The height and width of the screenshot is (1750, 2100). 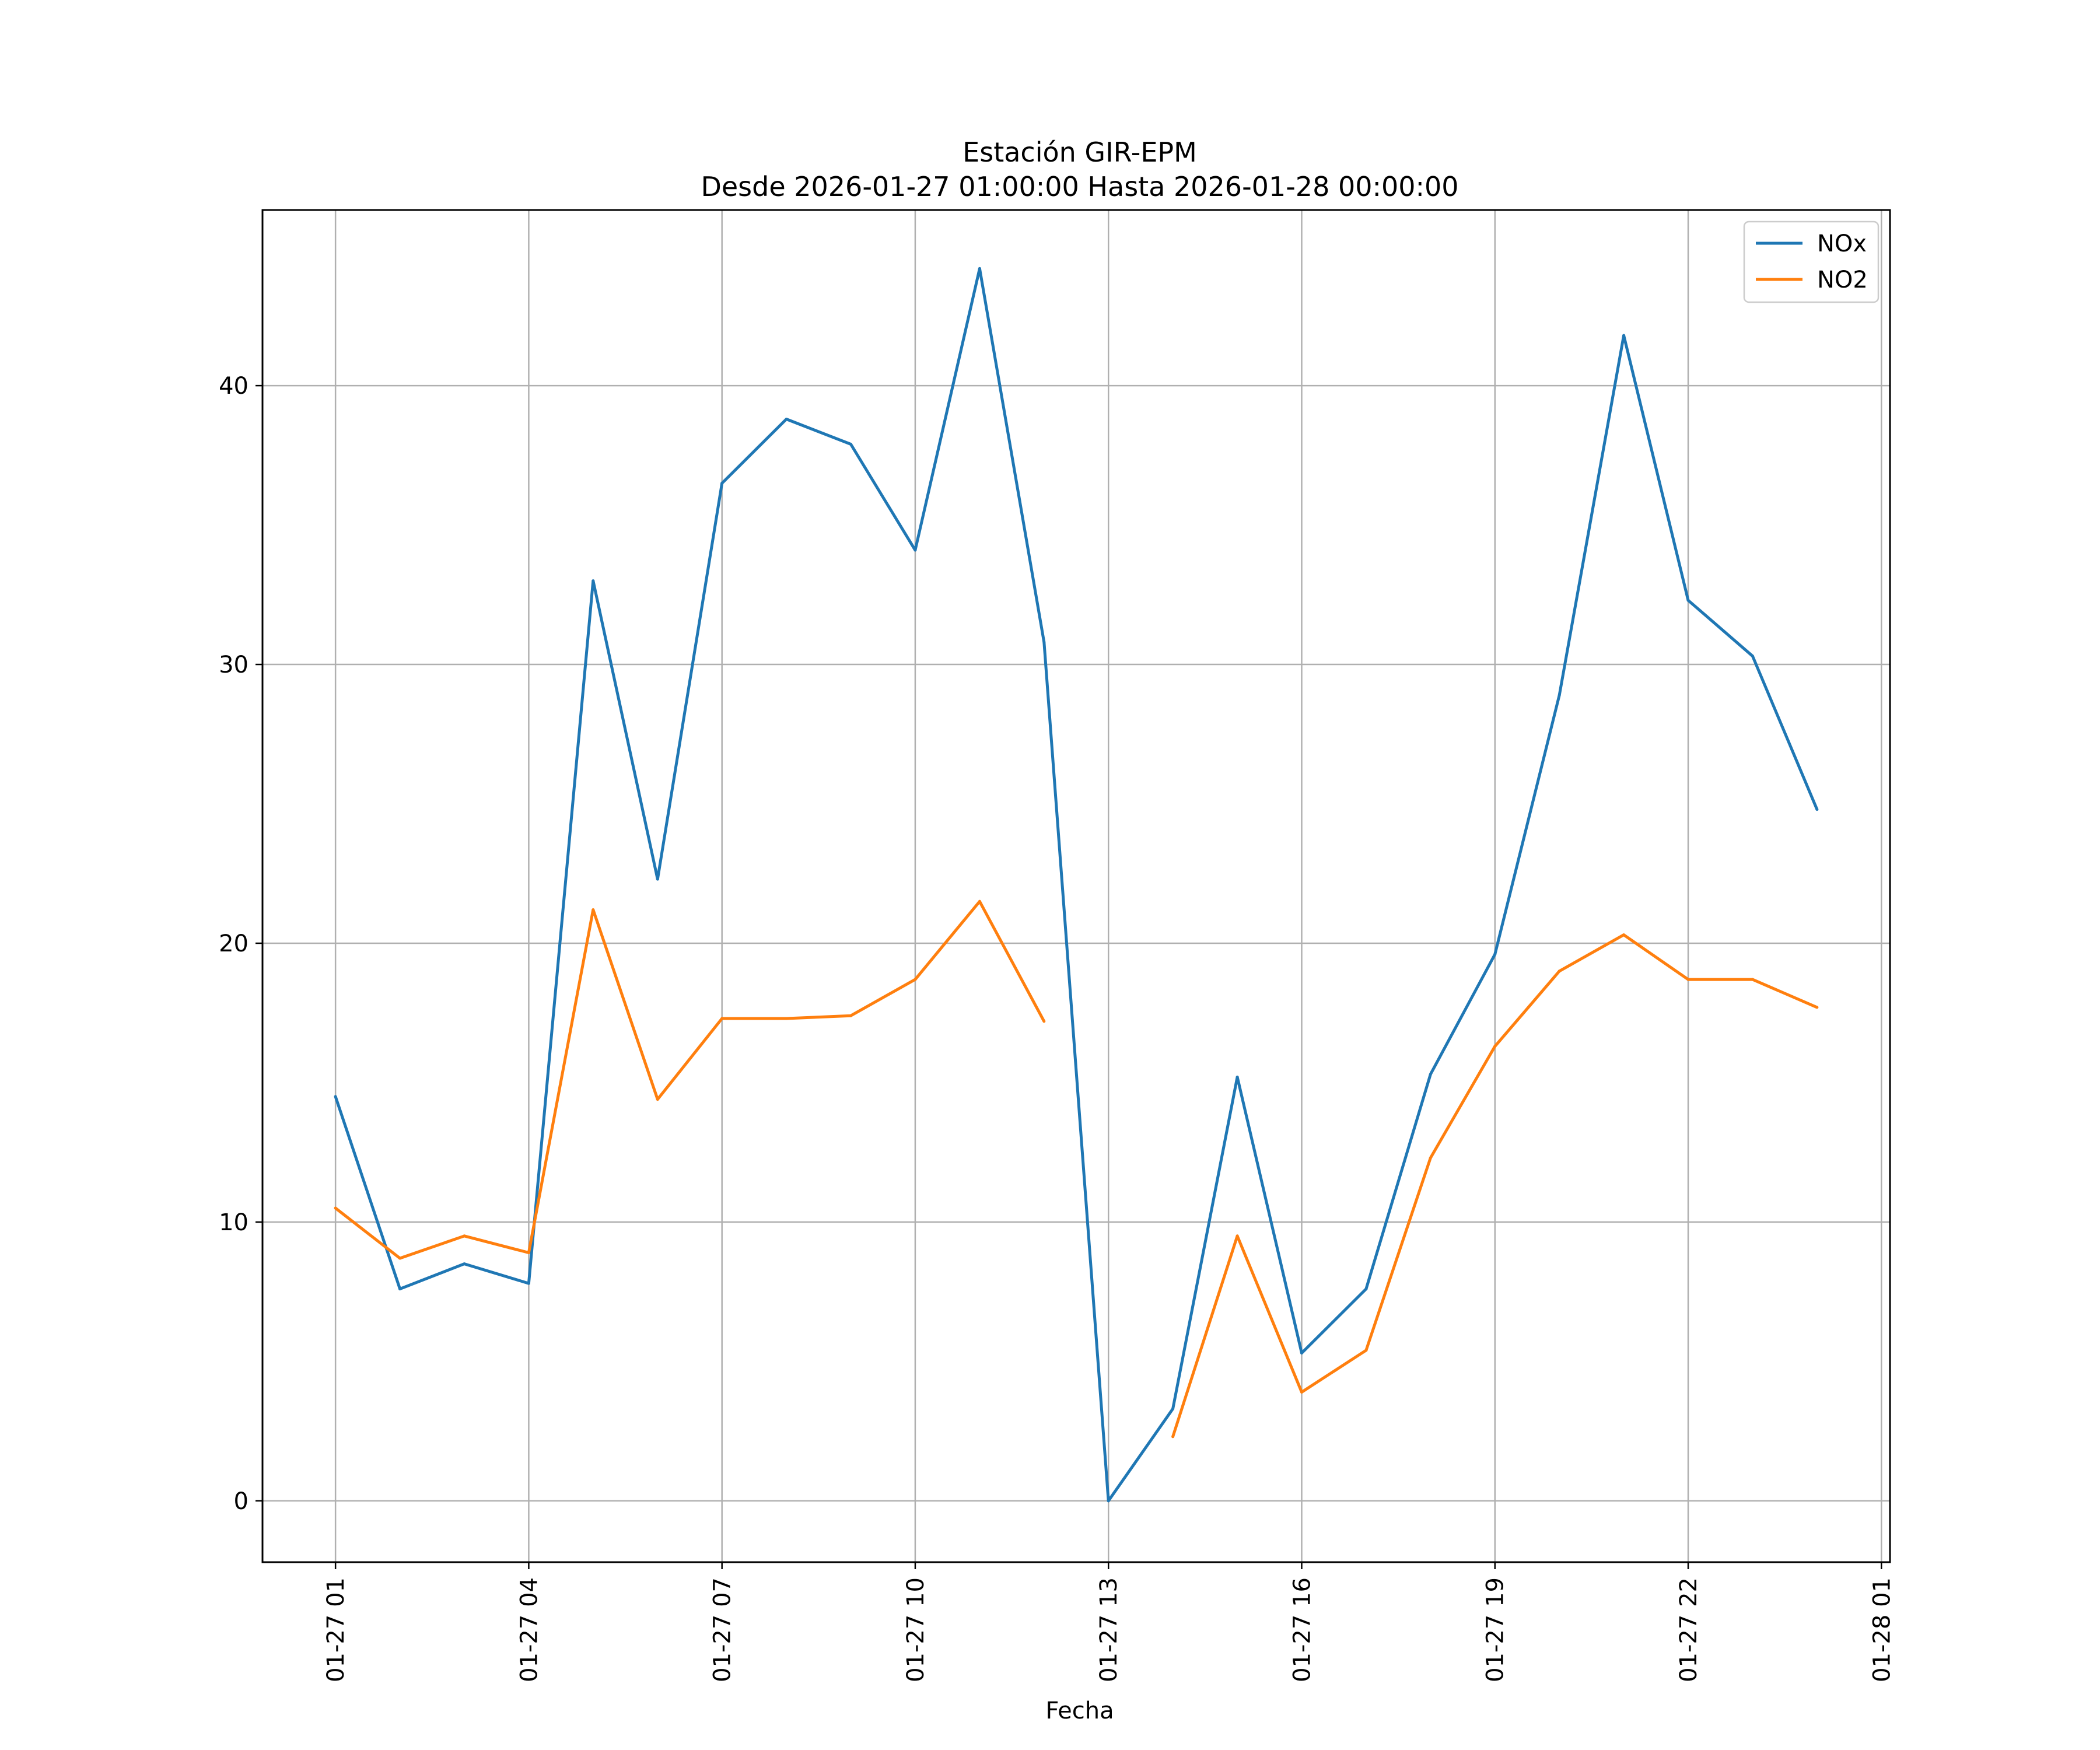 I want to click on legend: NOx NO2, so click(x=1811, y=261).